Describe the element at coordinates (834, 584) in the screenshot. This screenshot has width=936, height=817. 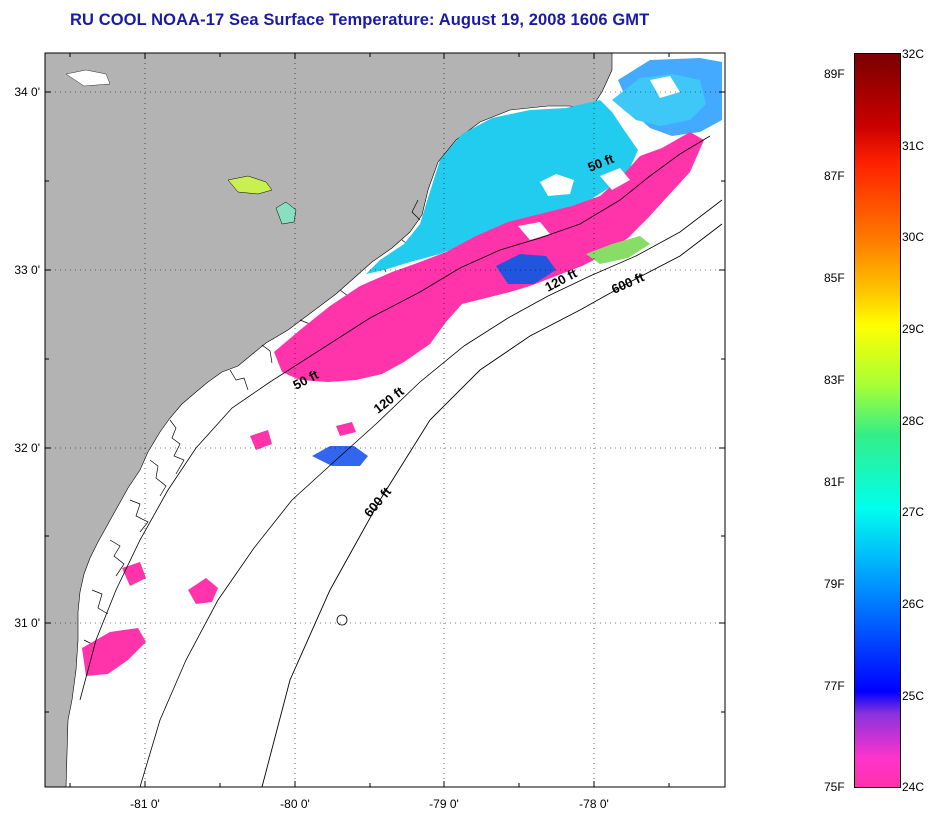
I see `cb-fahrenheit-79: 79F` at that location.